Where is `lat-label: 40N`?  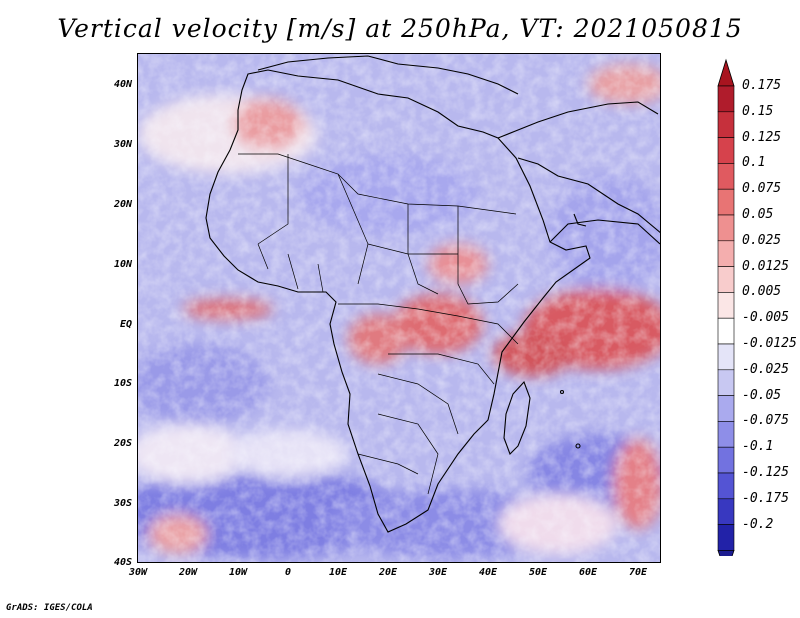
lat-label: 40N is located at coordinates (122, 84).